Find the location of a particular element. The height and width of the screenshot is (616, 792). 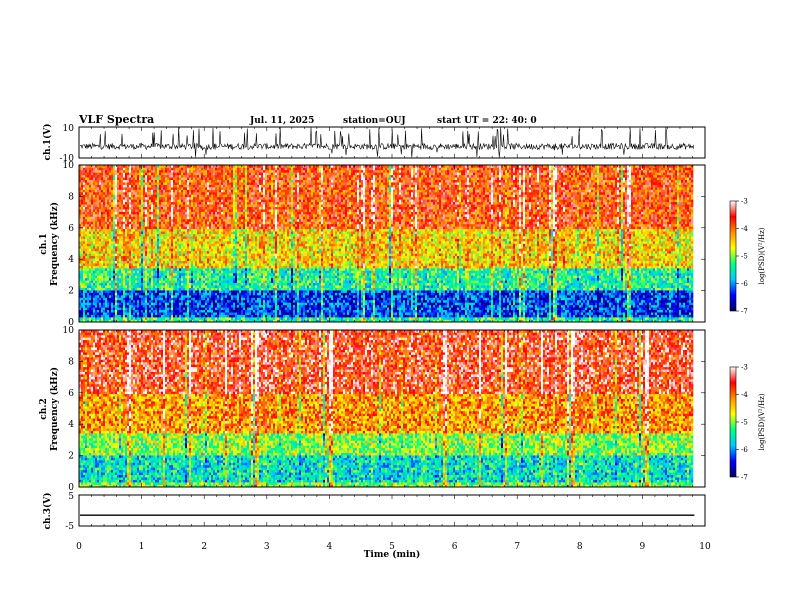

ch1-ytick-top: 10 is located at coordinates (69, 129).